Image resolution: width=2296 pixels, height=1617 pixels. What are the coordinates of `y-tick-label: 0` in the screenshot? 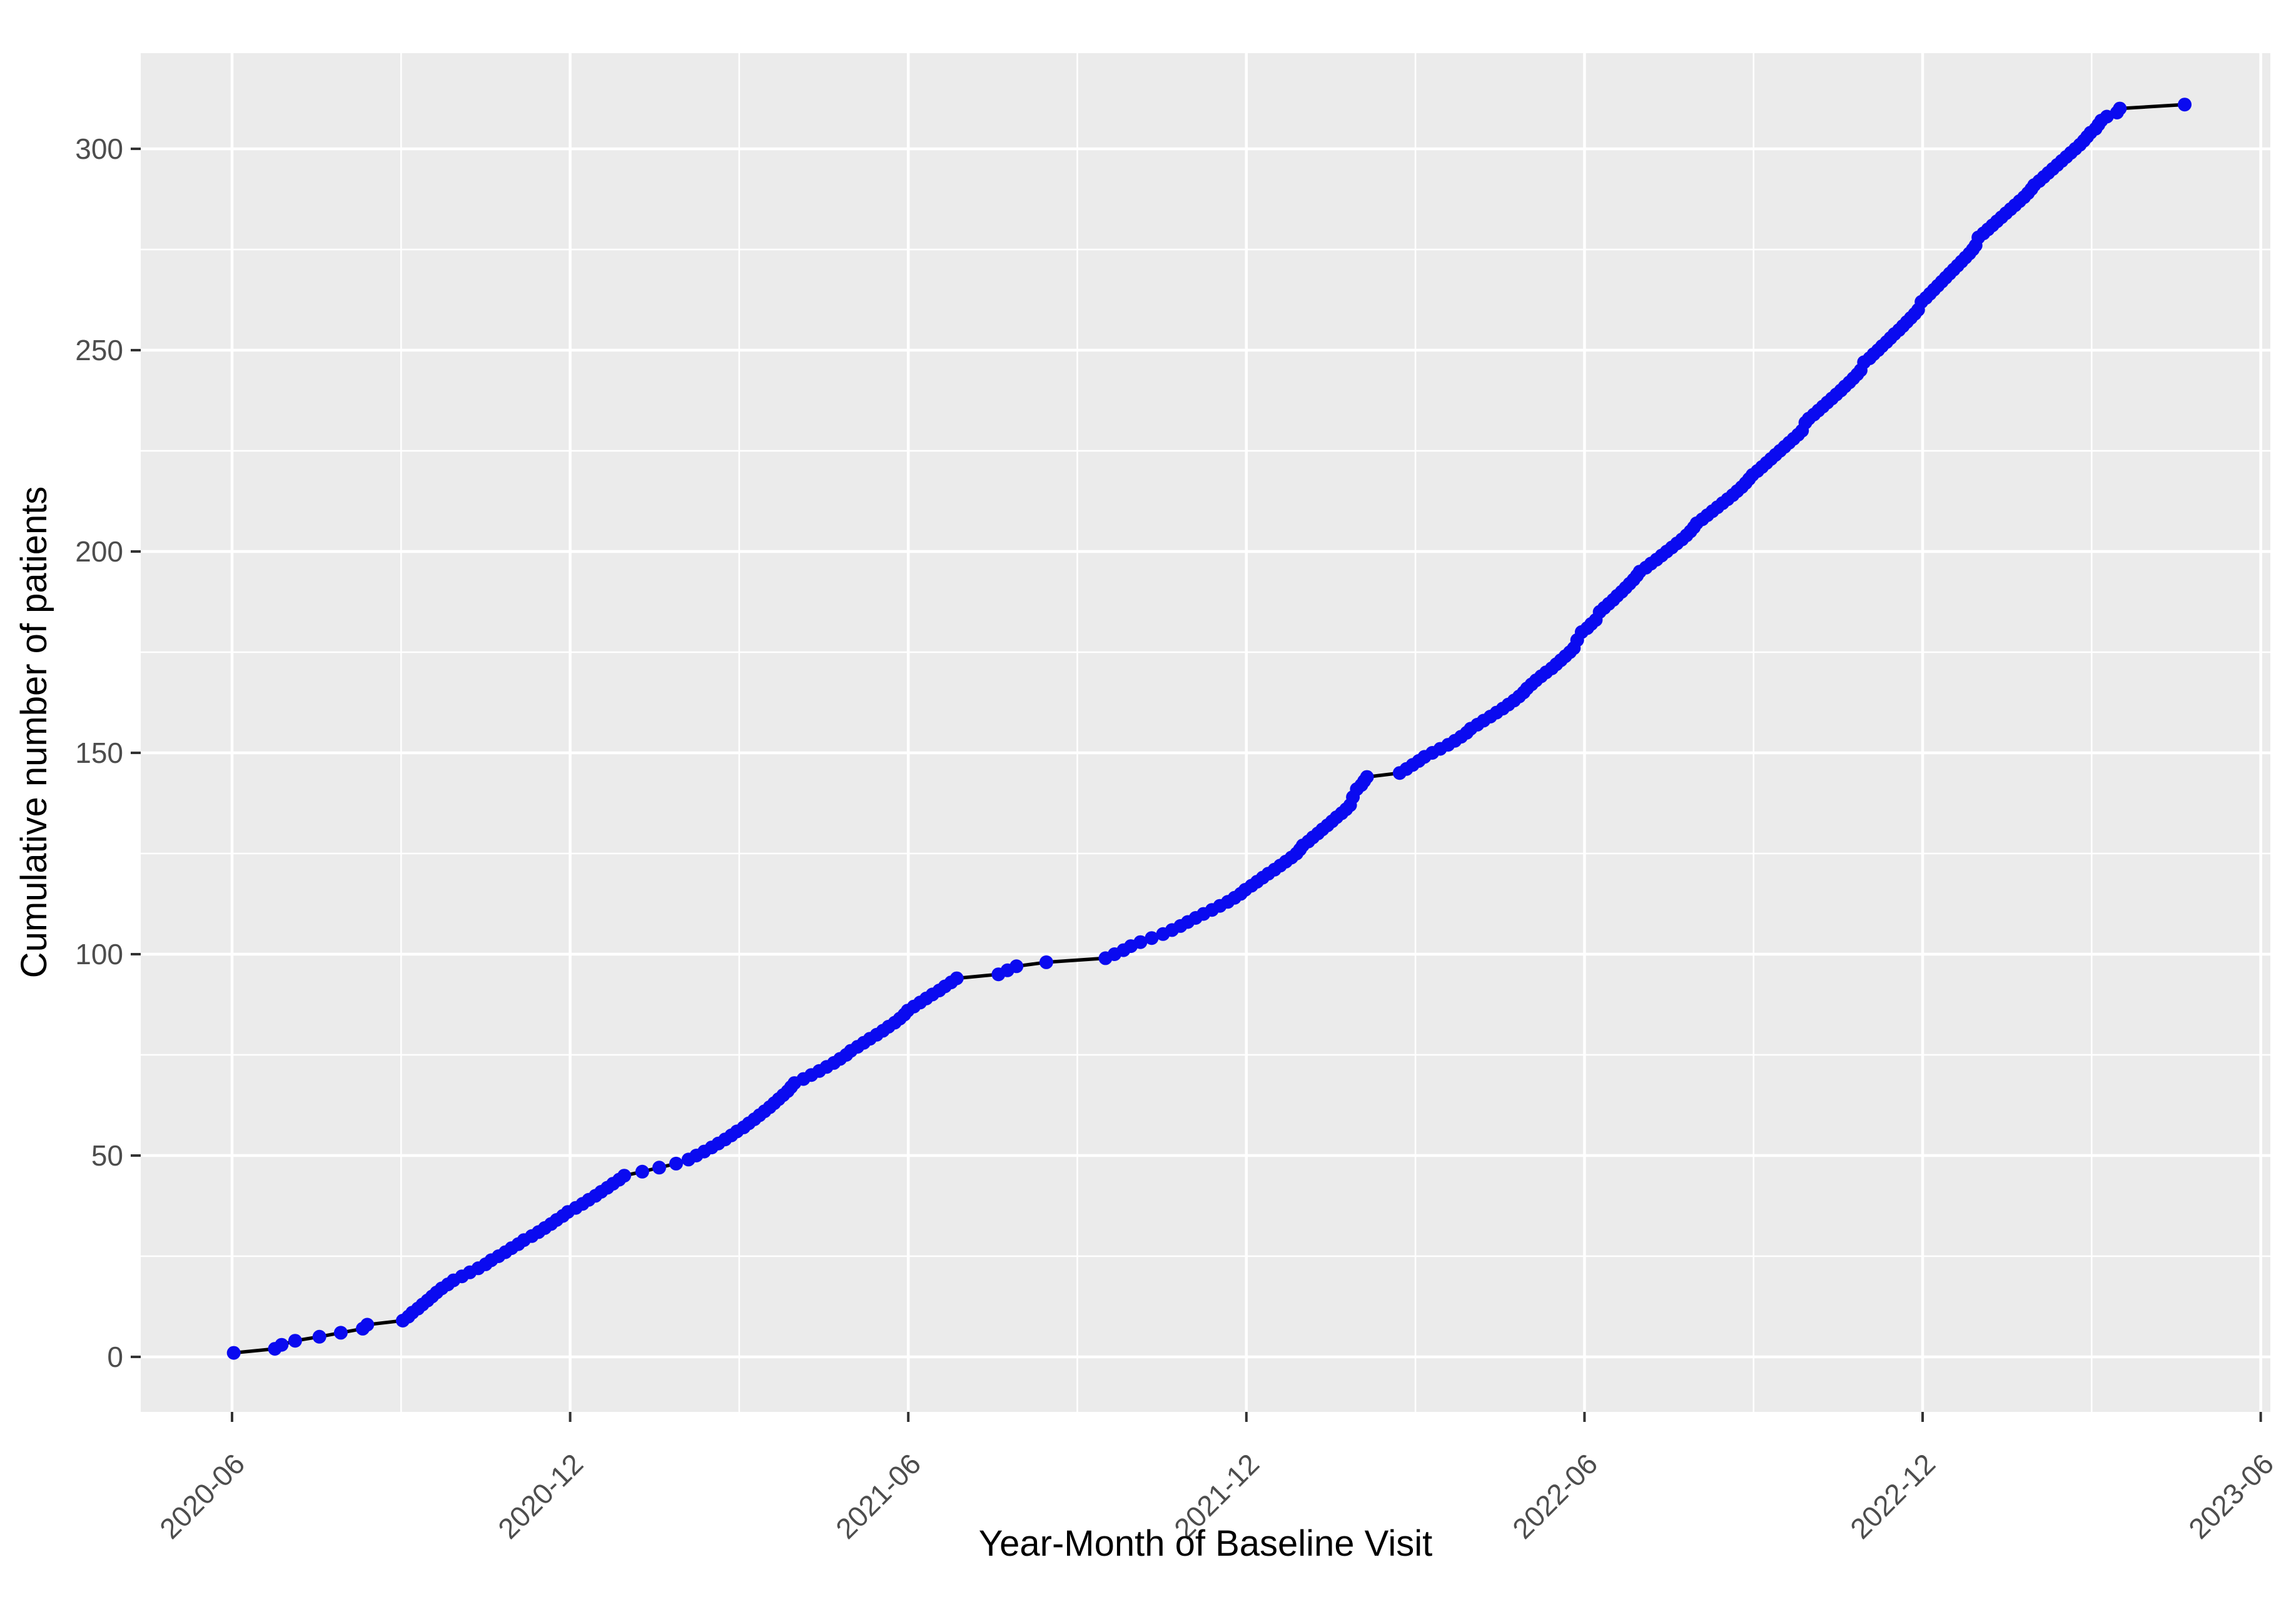 It's located at (115, 1357).